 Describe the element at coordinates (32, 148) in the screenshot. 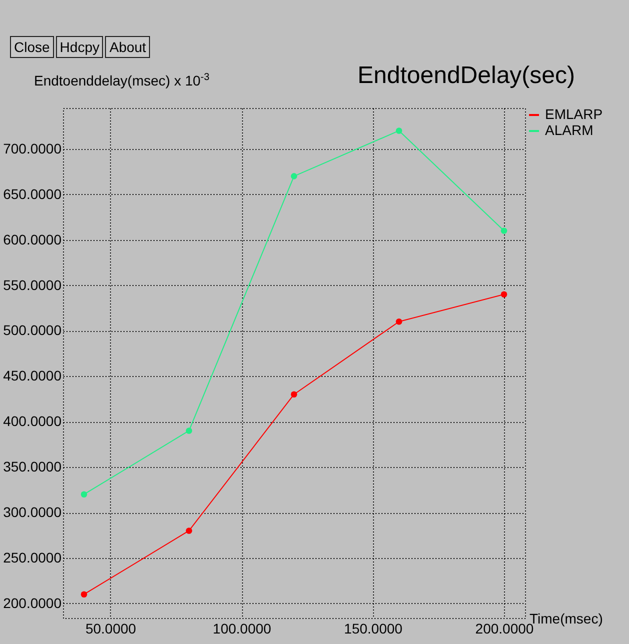

I see `y-tick-label: 700.0000` at that location.